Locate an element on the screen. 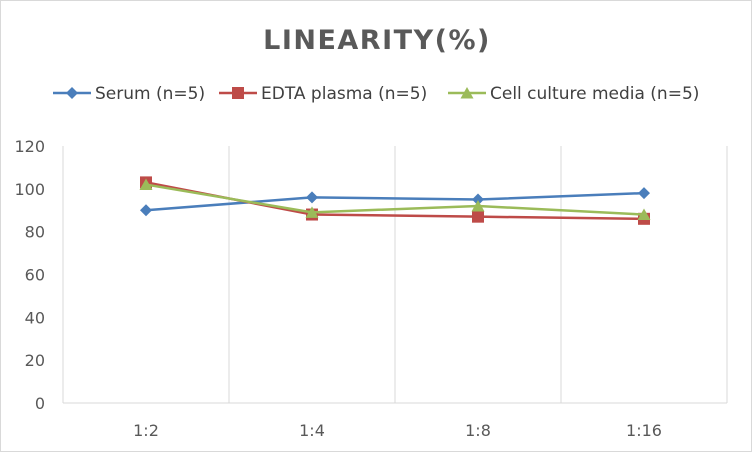 The height and width of the screenshot is (453, 752). legend-item: Serum (n=5) is located at coordinates (129, 94).